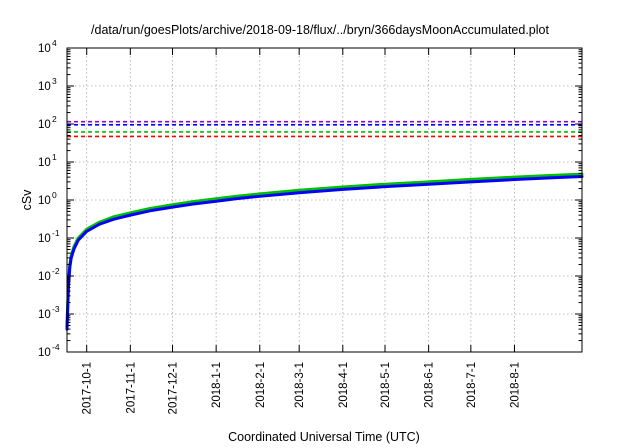  Describe the element at coordinates (54, 43) in the screenshot. I see `y-tick-exponent: 4` at that location.